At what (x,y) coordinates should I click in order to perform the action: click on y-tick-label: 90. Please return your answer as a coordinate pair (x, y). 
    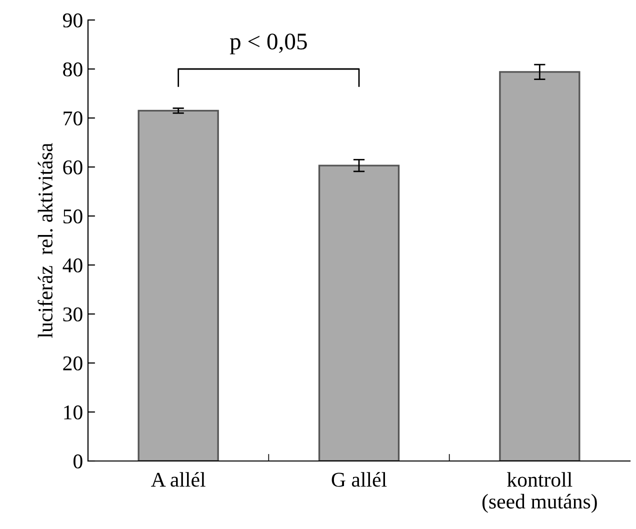
    Looking at the image, I should click on (72, 20).